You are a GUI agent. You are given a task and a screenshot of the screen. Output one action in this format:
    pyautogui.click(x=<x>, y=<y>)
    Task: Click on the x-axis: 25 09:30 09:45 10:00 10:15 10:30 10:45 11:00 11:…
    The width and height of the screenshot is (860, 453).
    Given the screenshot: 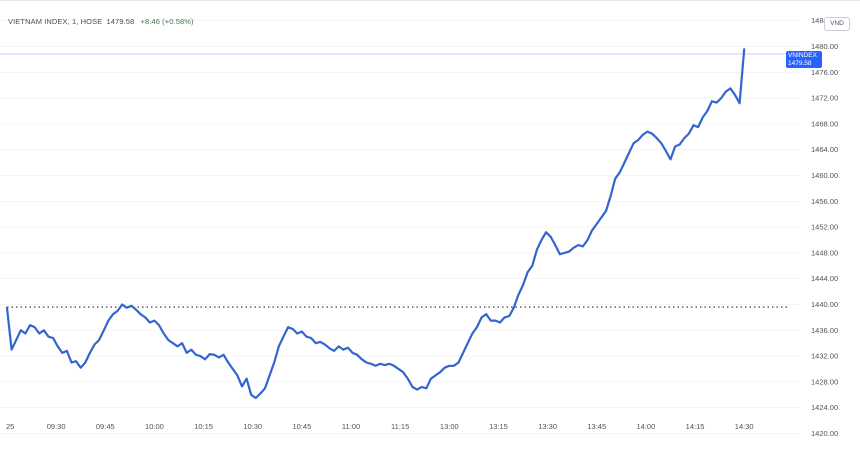 What is the action you would take?
    pyautogui.click(x=380, y=426)
    